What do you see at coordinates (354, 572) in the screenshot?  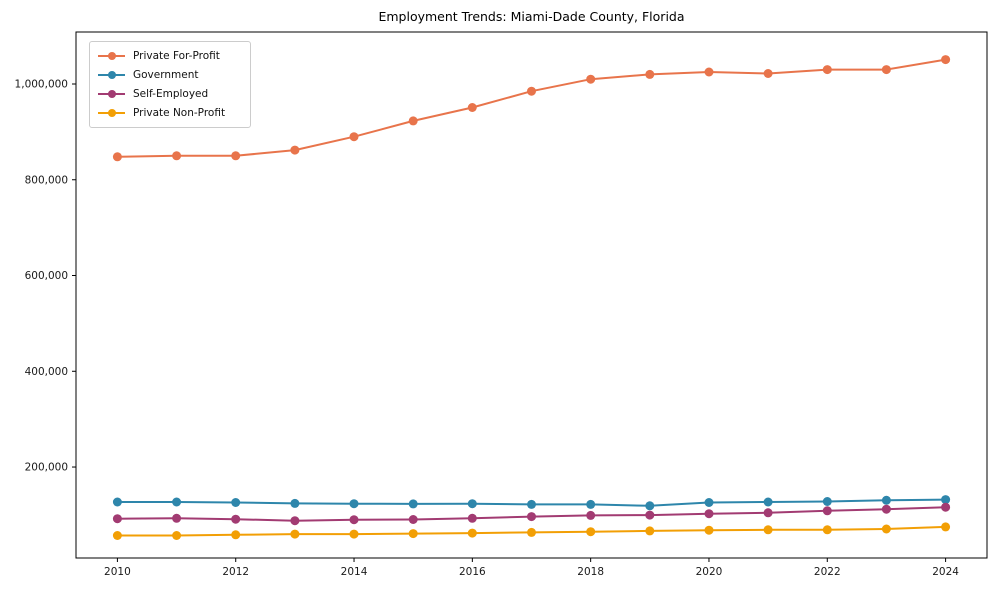 I see `x-axis-tick-label: 2014` at bounding box center [354, 572].